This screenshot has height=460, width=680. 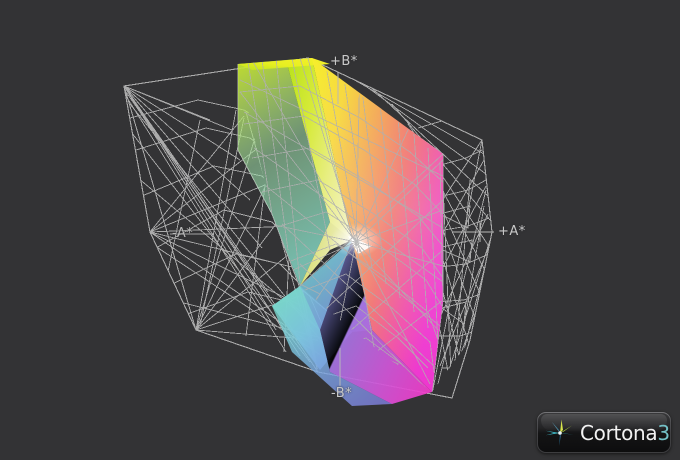 I want to click on axis-label-a-positive: +A*, so click(x=512, y=231).